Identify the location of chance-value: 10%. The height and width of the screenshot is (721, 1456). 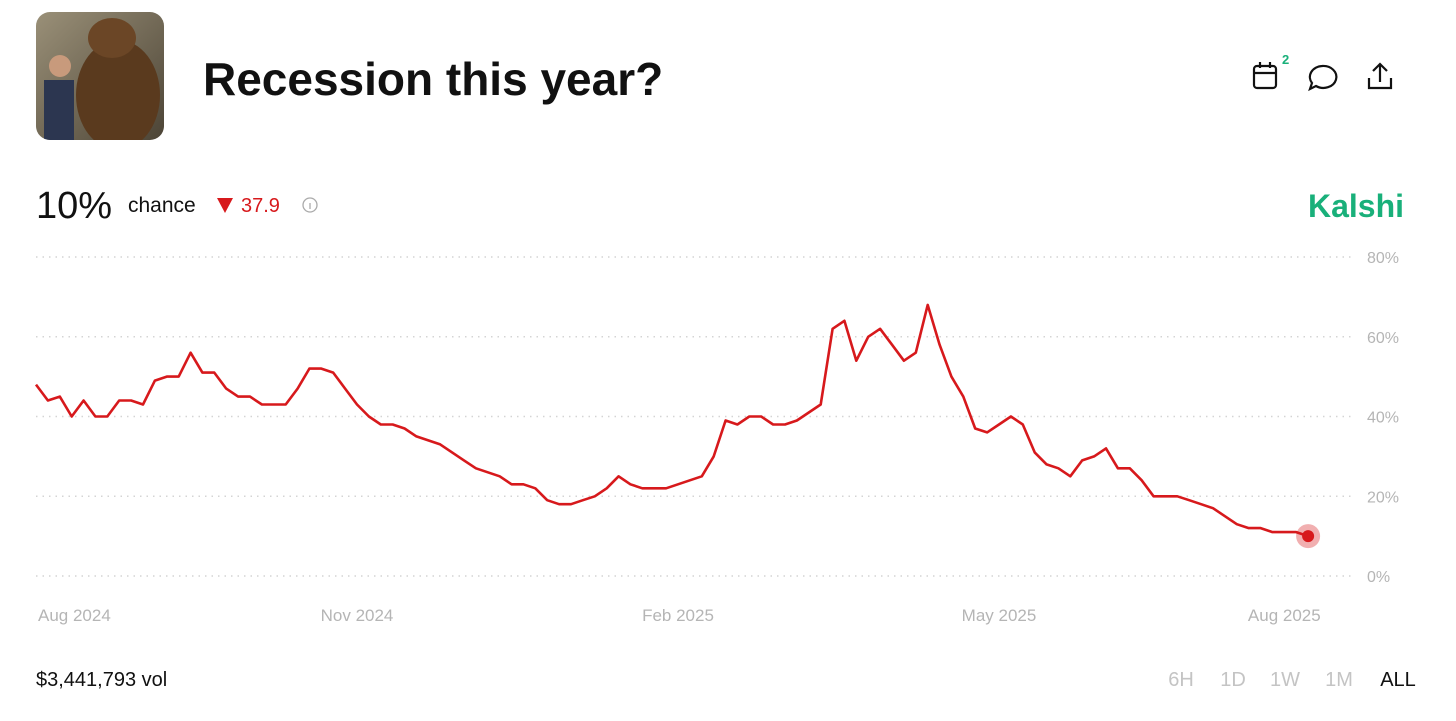
(74, 206).